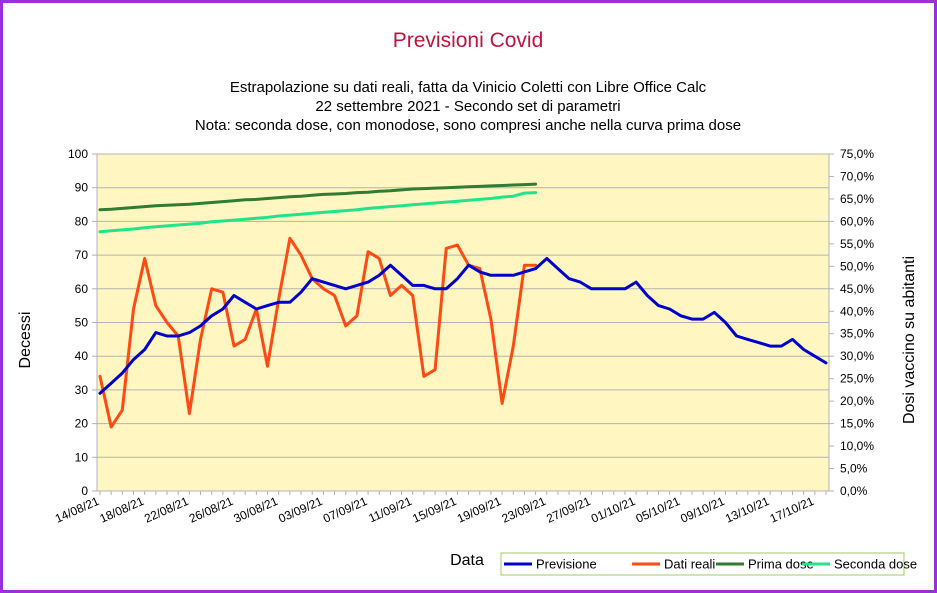 Image resolution: width=937 pixels, height=593 pixels. What do you see at coordinates (857, 311) in the screenshot?
I see `right-tick-label: 40,0%` at bounding box center [857, 311].